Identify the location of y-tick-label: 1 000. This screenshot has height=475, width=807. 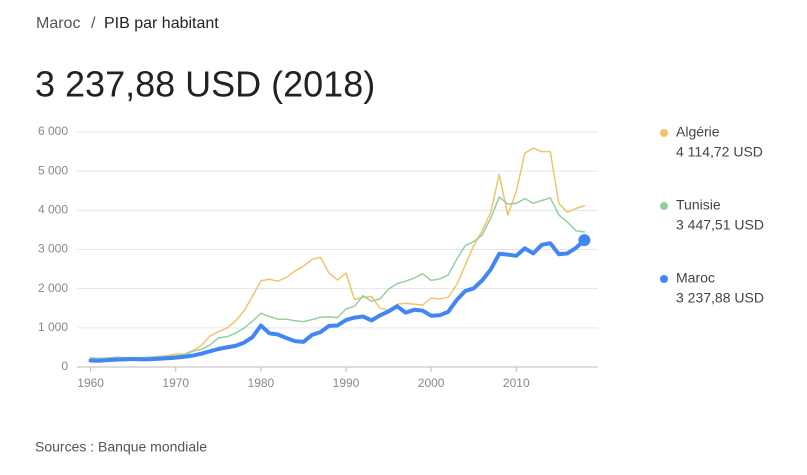
(53, 327).